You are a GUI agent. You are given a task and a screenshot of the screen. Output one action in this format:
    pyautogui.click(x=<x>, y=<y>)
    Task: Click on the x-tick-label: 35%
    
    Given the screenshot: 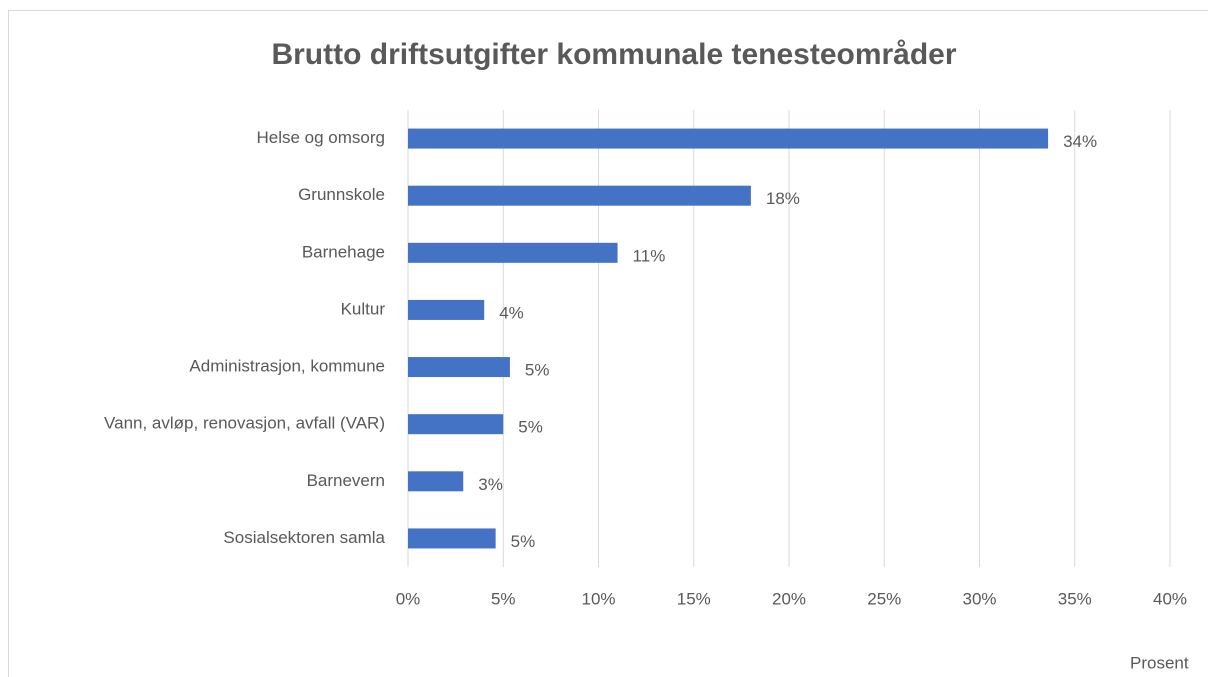 What is the action you would take?
    pyautogui.click(x=1075, y=598)
    